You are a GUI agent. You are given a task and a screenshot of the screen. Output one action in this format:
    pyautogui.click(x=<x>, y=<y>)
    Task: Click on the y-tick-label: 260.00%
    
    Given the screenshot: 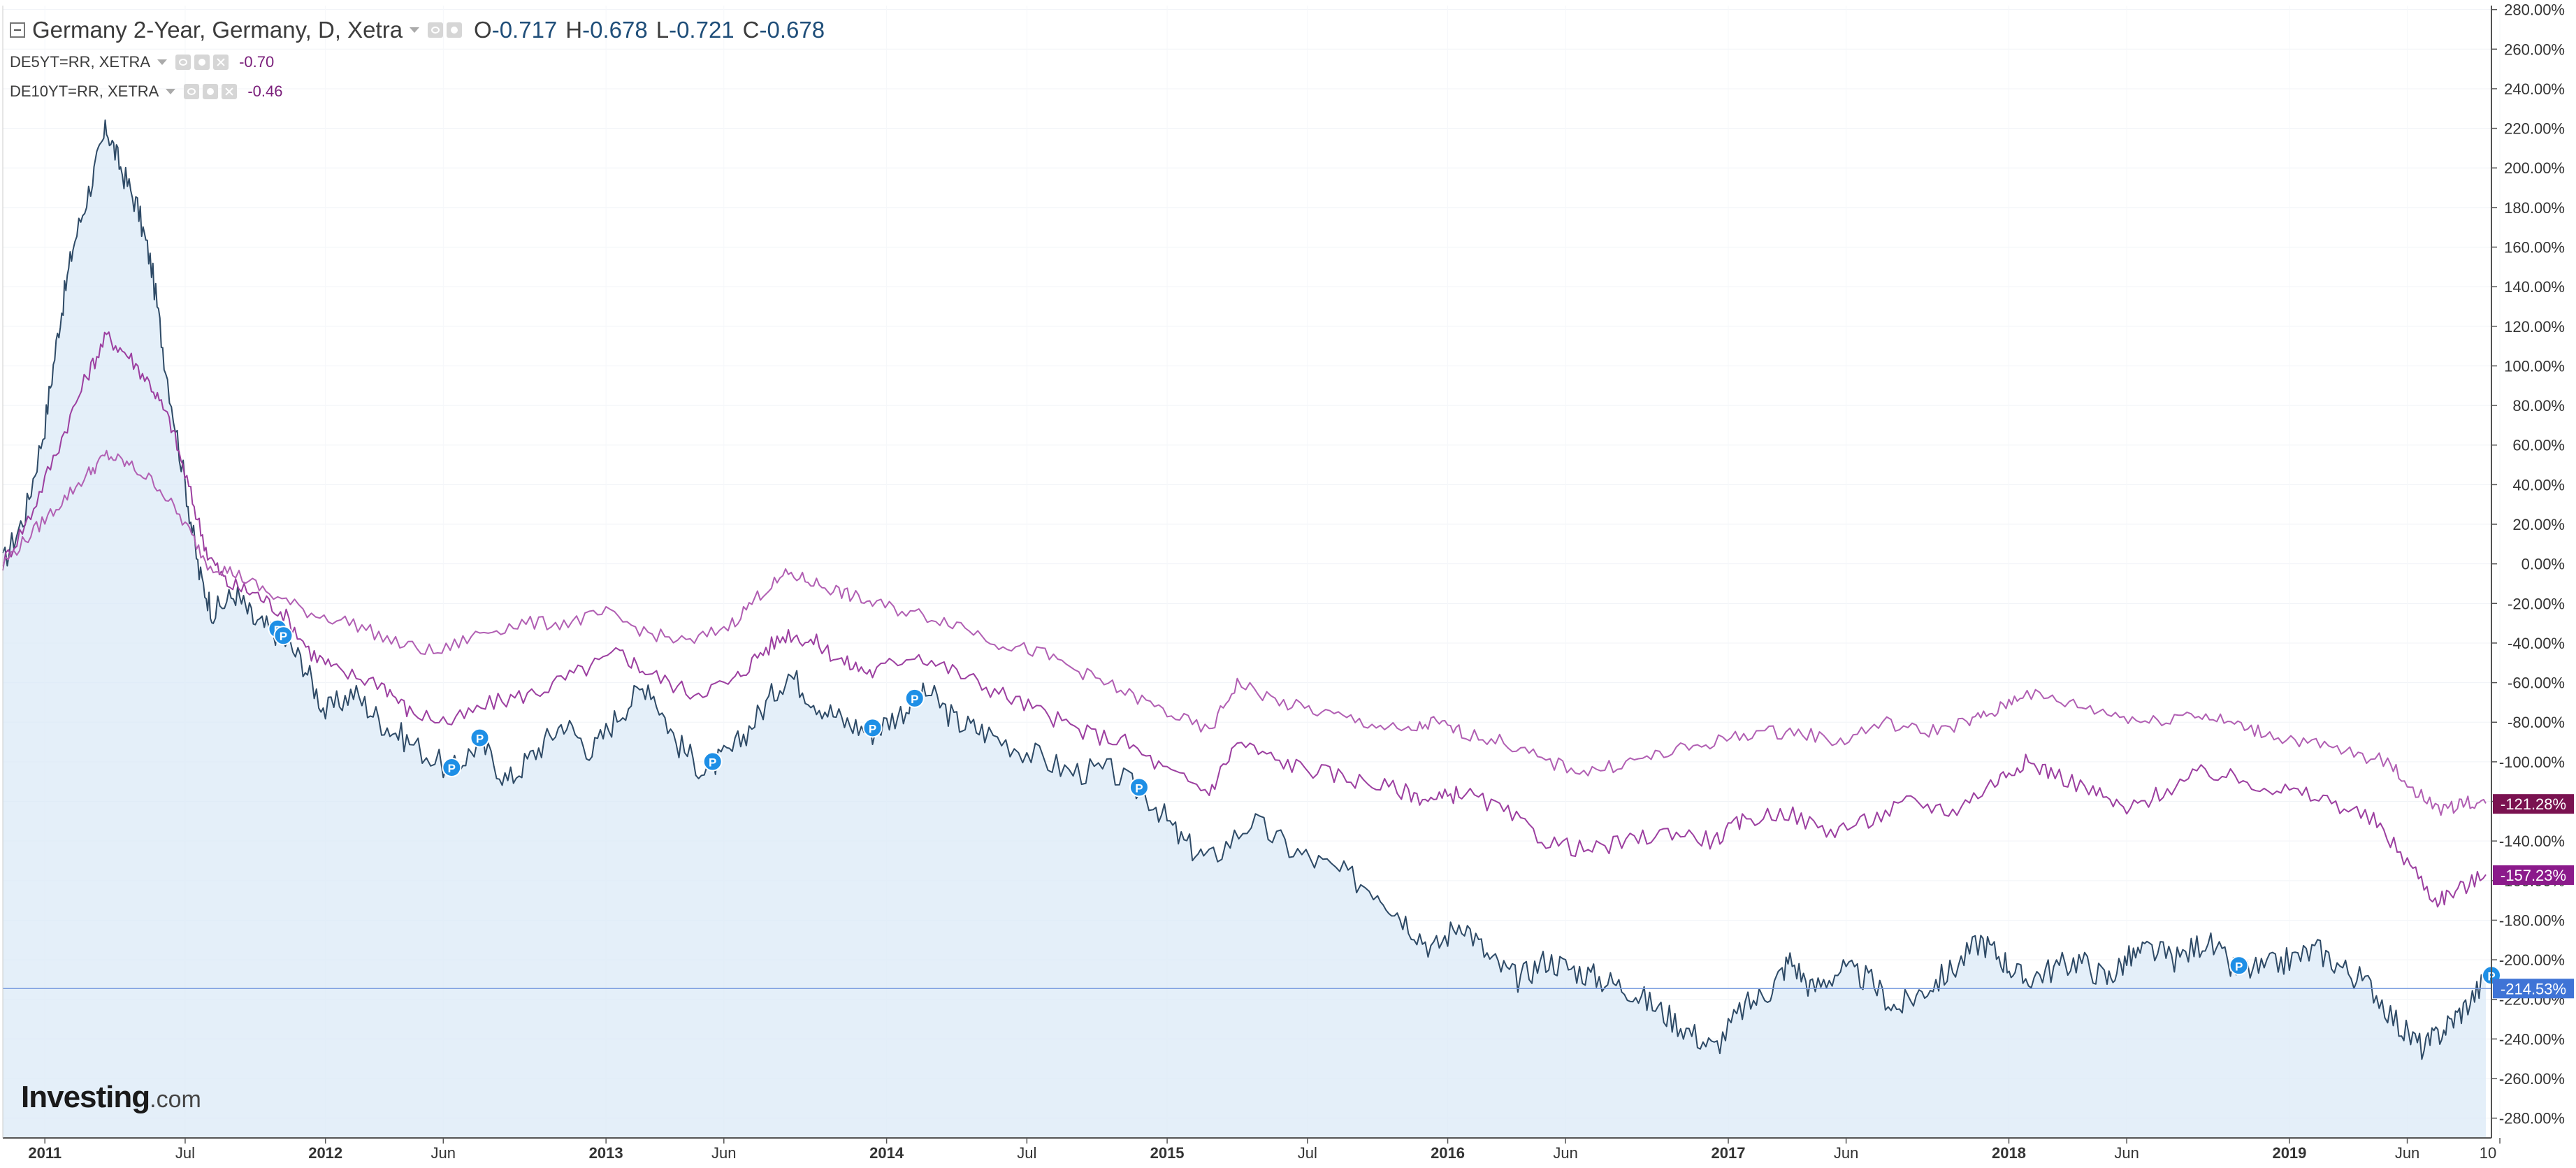 What is the action you would take?
    pyautogui.click(x=2534, y=49)
    